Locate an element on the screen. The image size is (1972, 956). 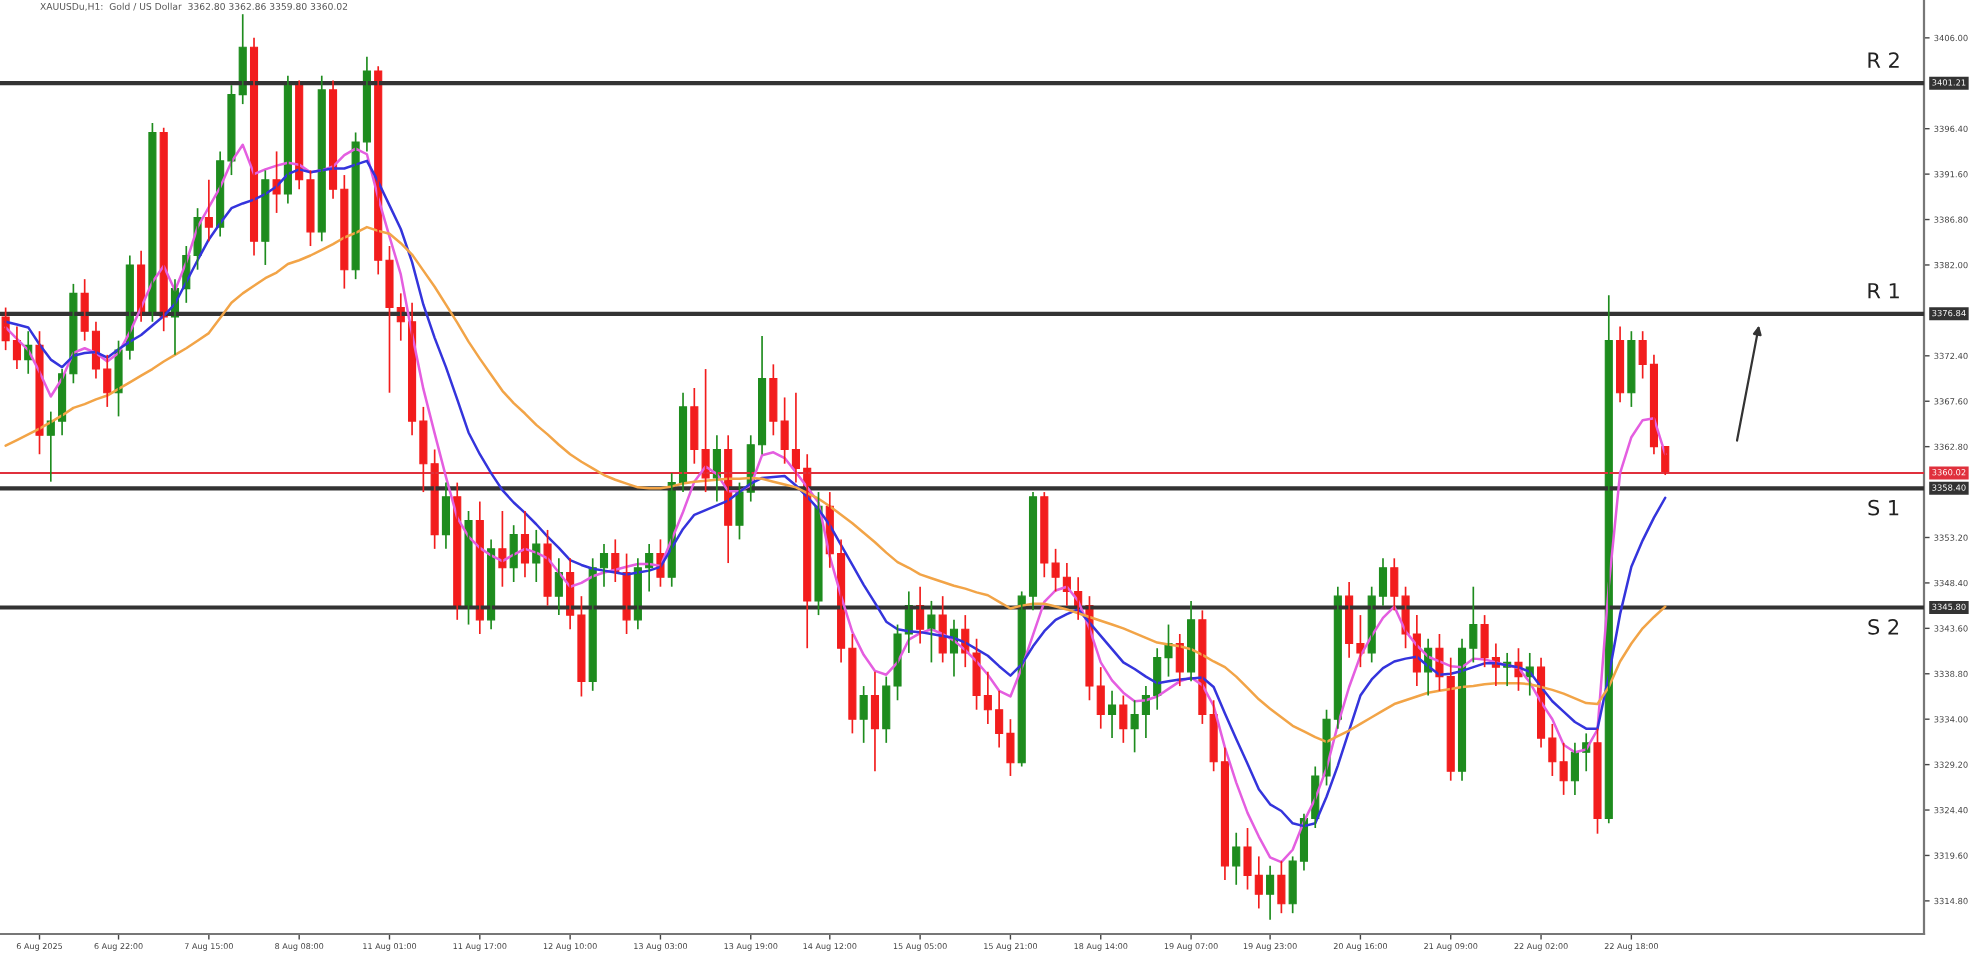
ref-line-label: R 2 is located at coordinates (1883, 60).